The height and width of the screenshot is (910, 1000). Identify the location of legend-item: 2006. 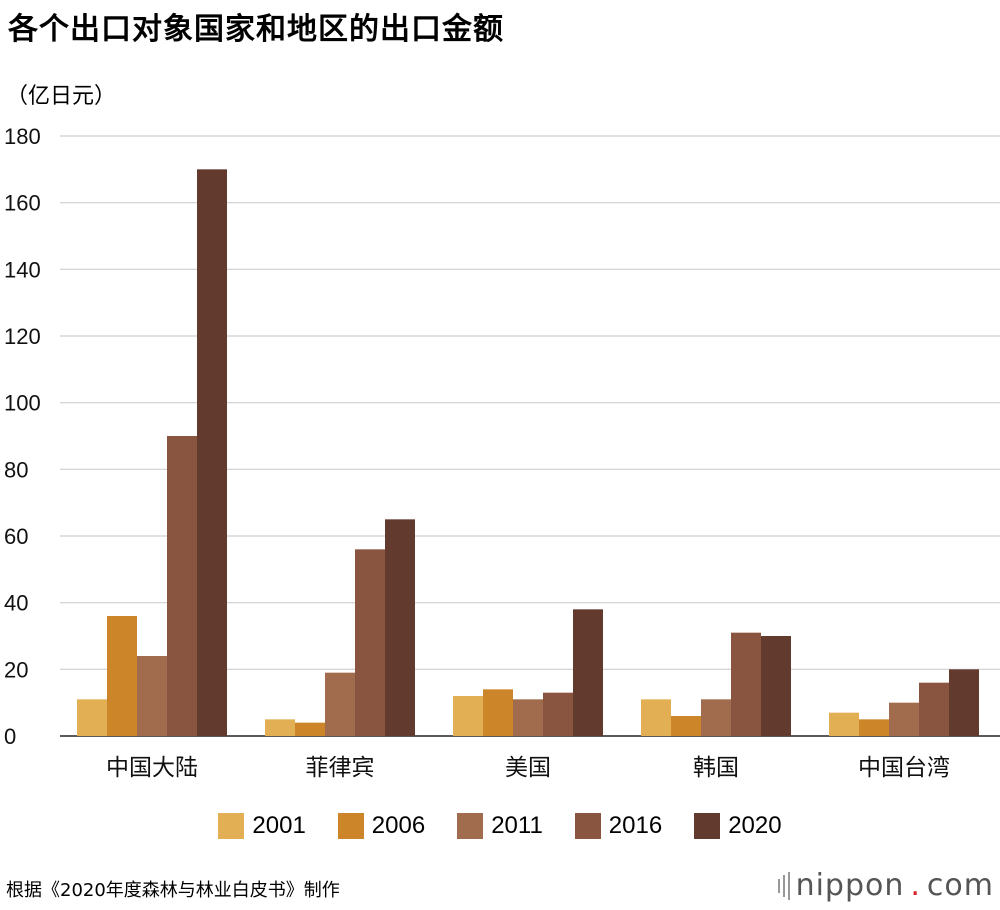
(381, 826).